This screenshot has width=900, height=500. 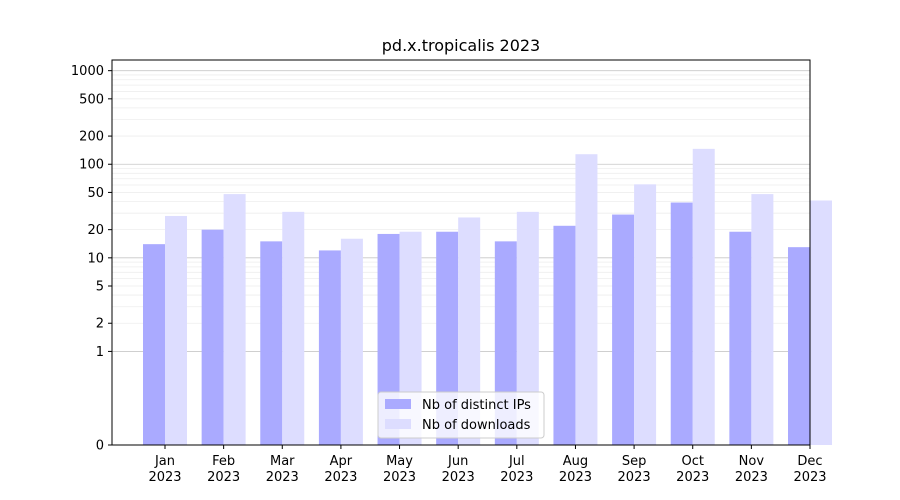 I want to click on legend-box, so click(x=461, y=415).